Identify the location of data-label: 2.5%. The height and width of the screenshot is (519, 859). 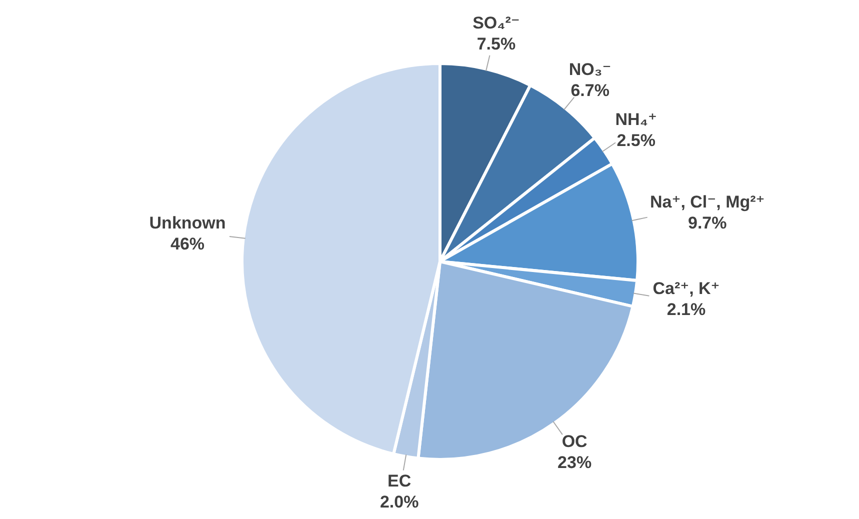
(636, 140).